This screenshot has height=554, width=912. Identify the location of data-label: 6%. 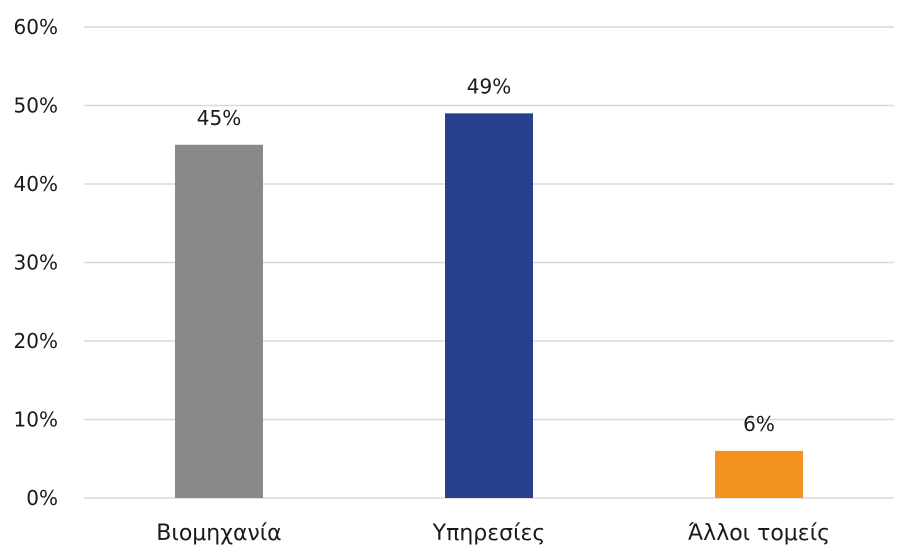
(759, 424).